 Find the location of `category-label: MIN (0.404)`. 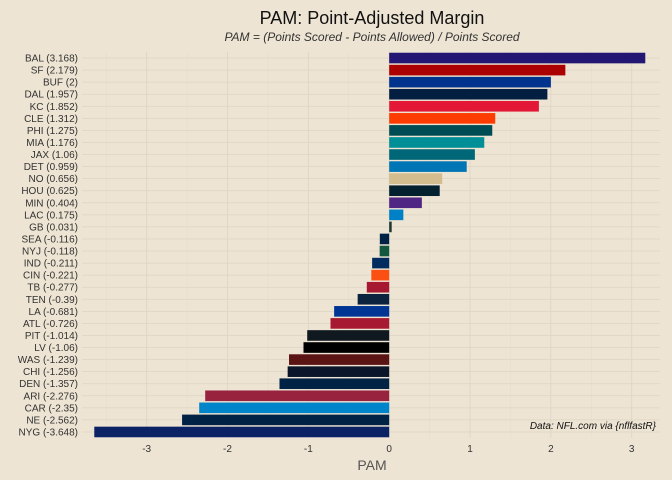

category-label: MIN (0.404) is located at coordinates (51, 203).